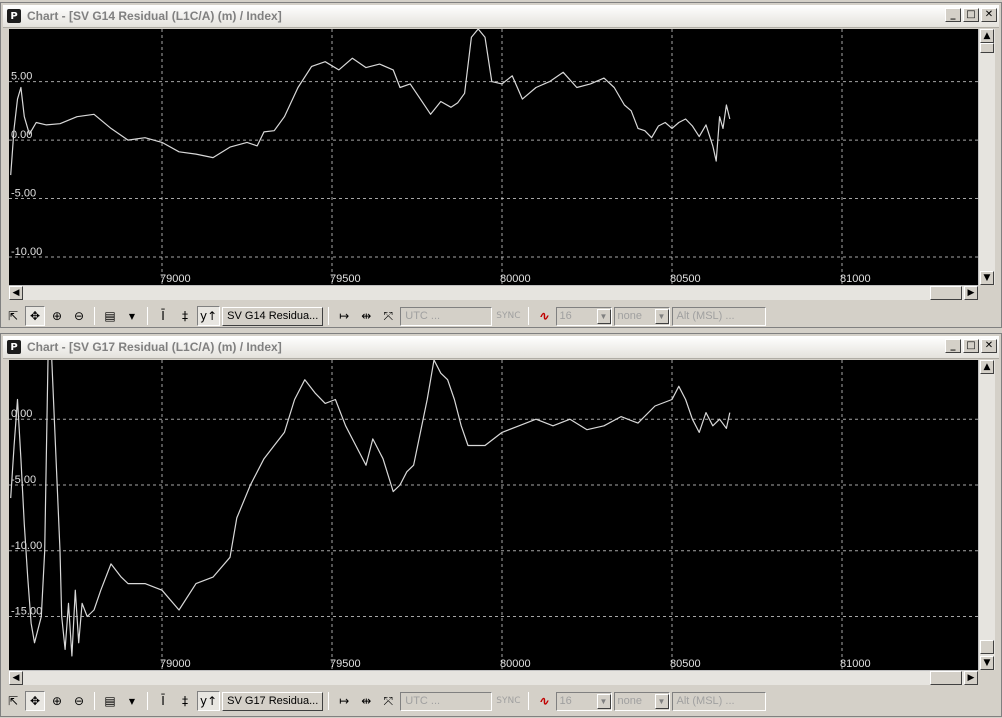 The width and height of the screenshot is (1002, 718). I want to click on x-tick-label: 81000, so click(855, 664).